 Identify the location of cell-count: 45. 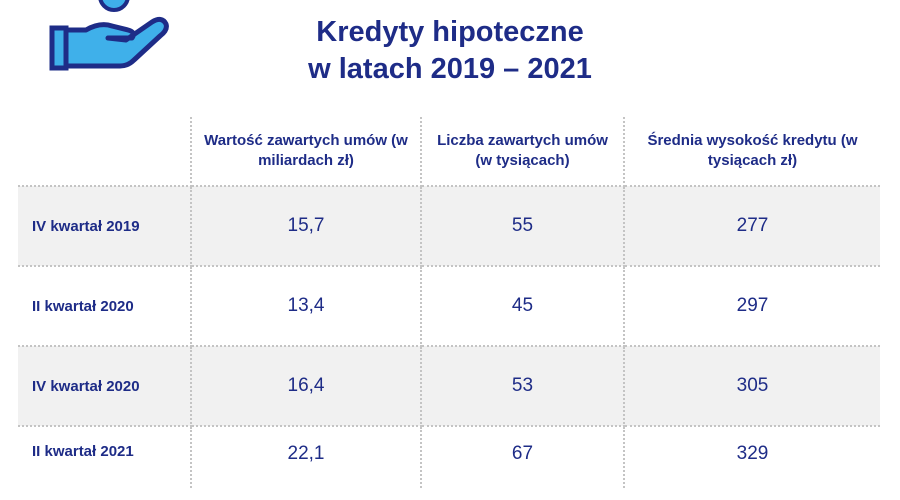
(523, 306).